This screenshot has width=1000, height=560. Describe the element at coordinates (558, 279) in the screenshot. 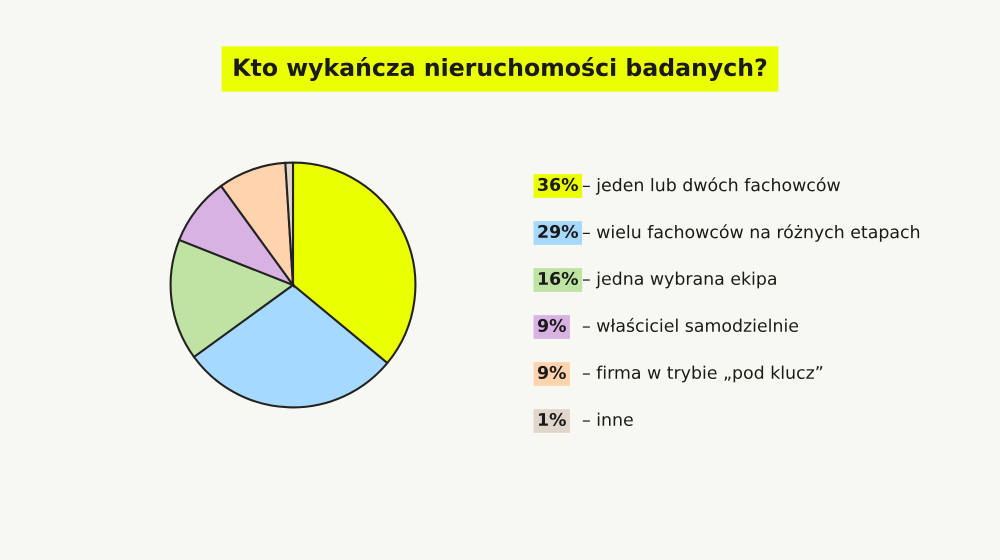

I see `data-label: 16%` at that location.